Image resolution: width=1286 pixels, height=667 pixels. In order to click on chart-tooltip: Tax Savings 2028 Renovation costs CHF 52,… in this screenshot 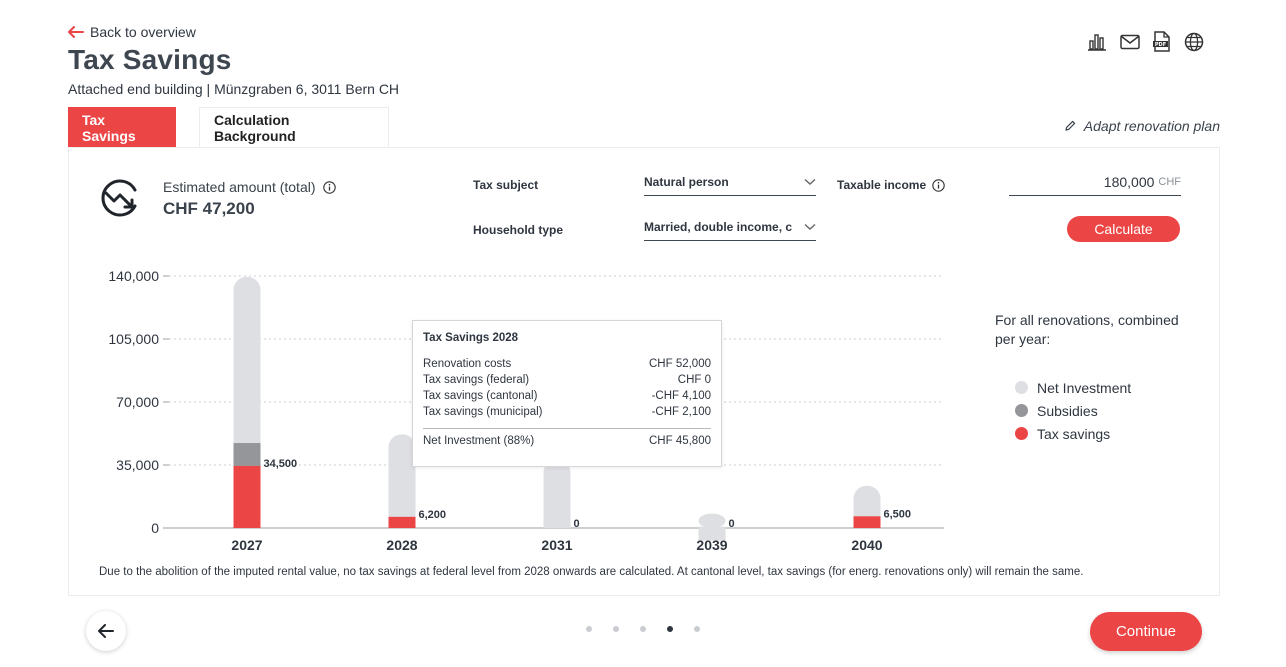, I will do `click(567, 393)`.